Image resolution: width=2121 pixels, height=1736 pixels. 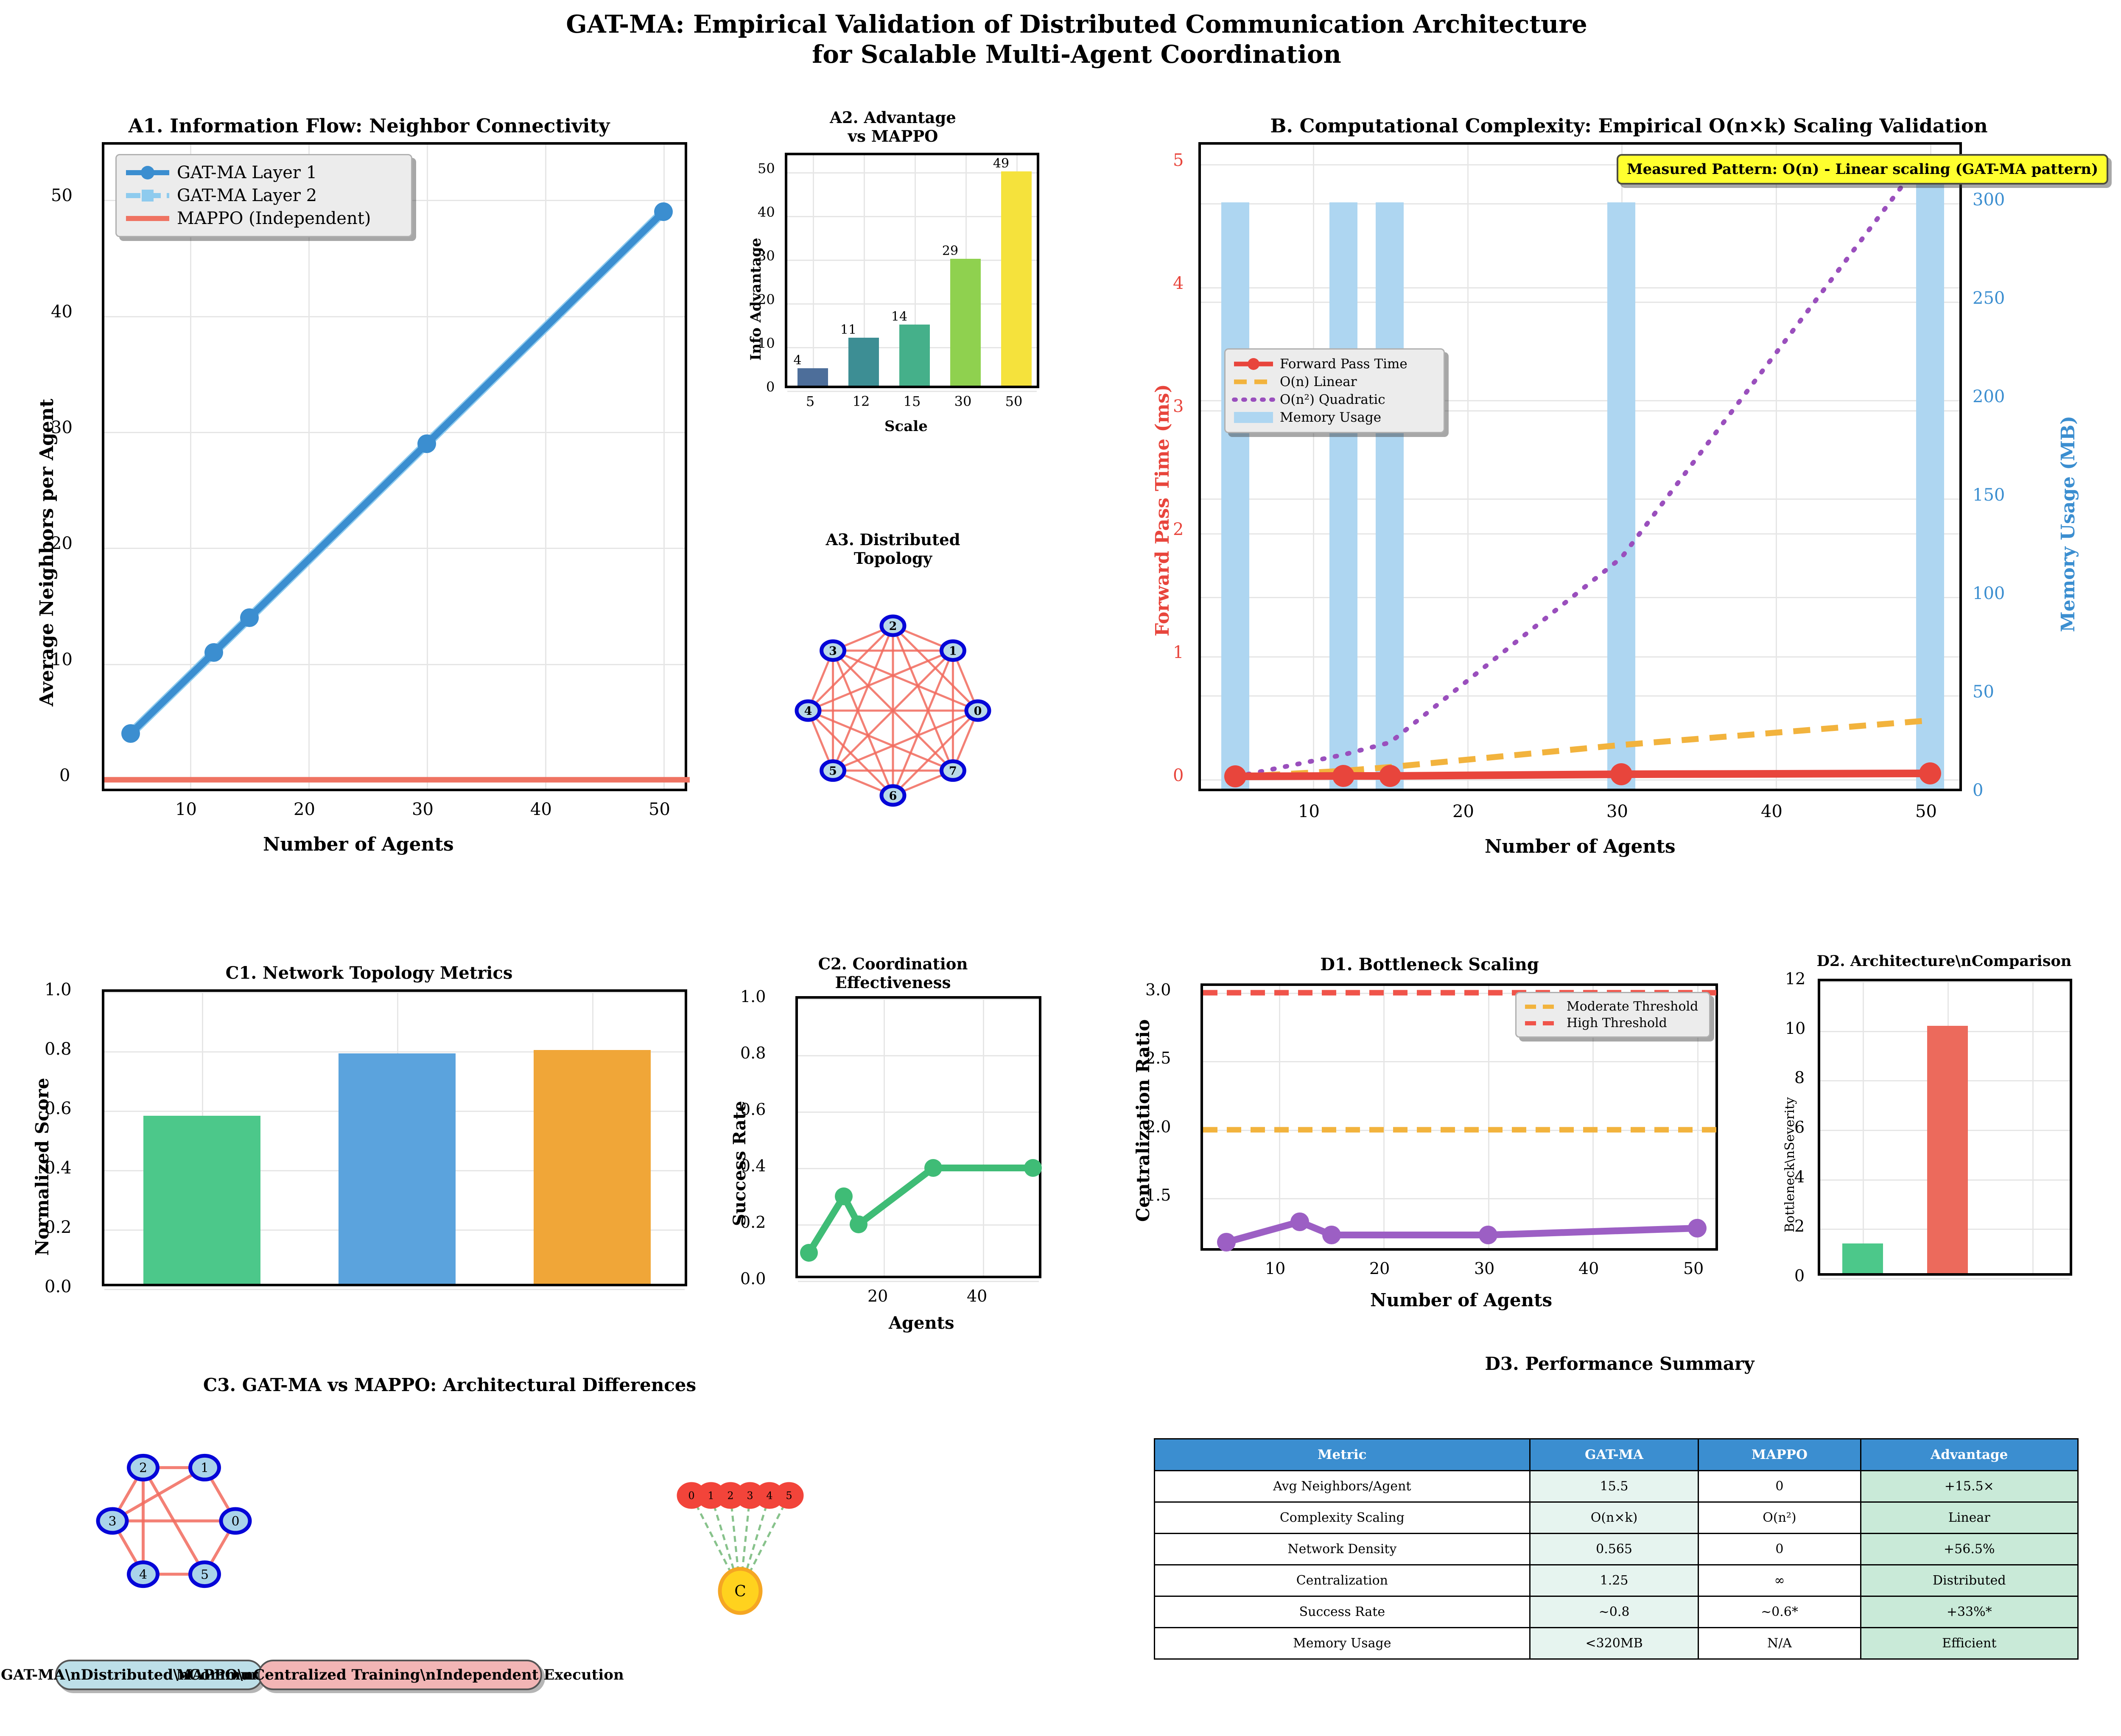 I want to click on panel-c2-title: C2. Coordination Effectiveness, so click(x=893, y=974).